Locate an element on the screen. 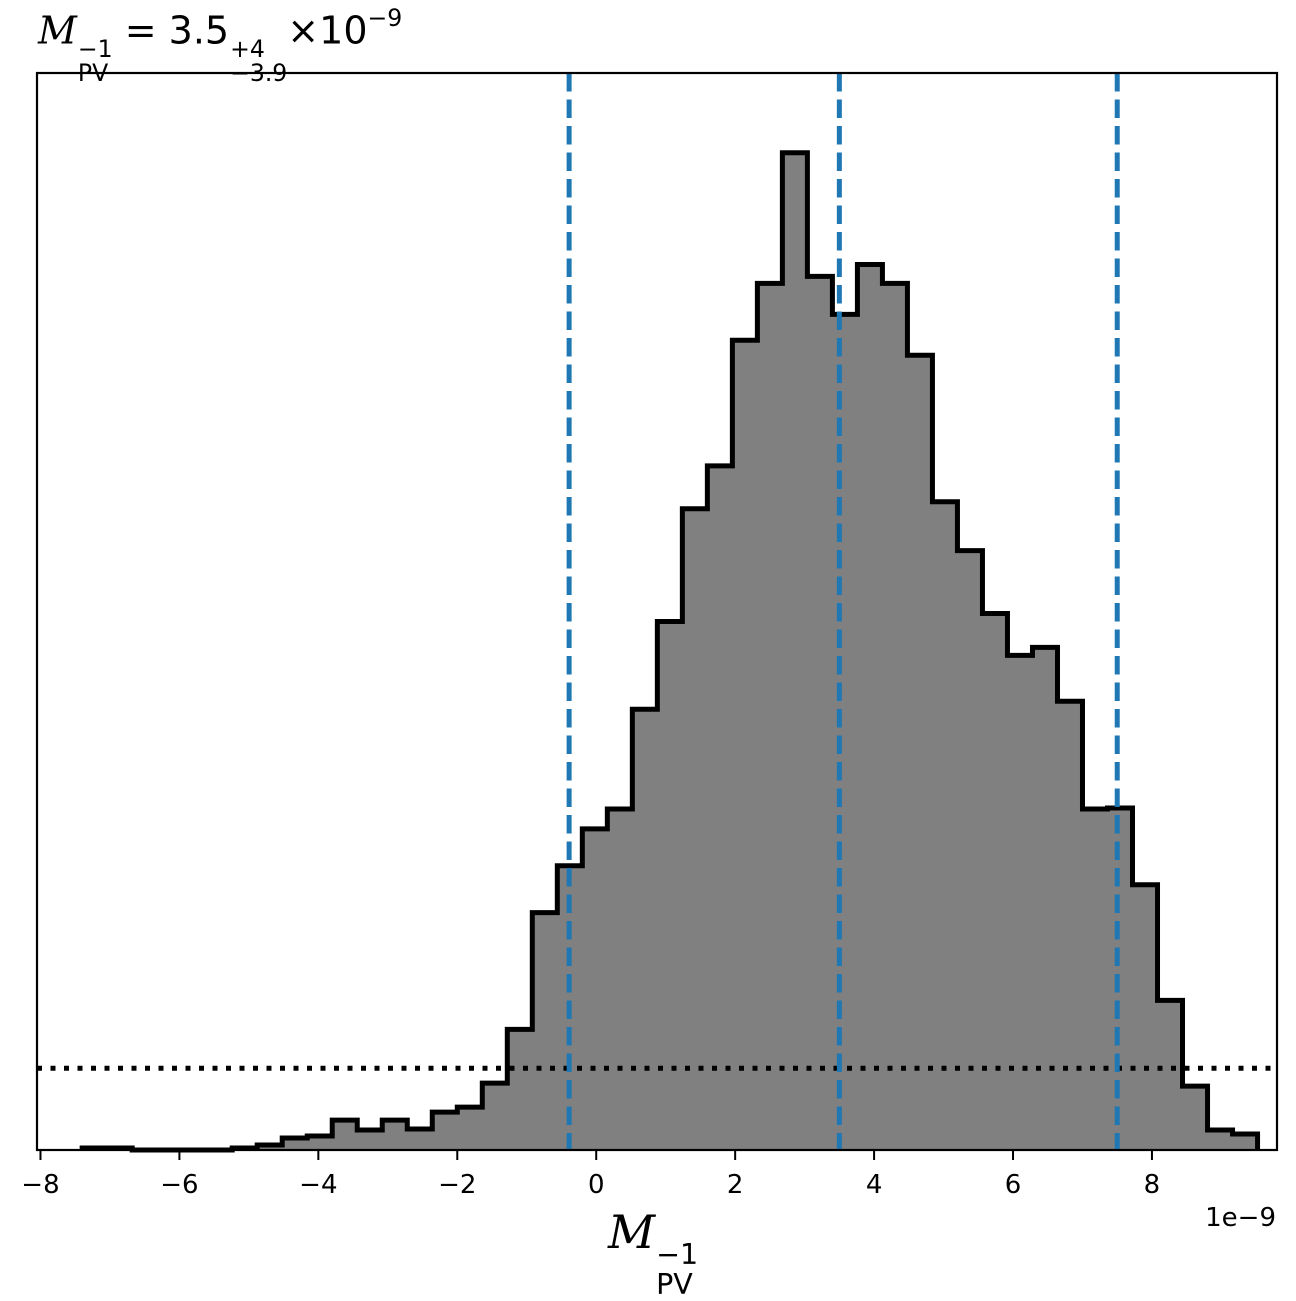  title-equals: = is located at coordinates (140, 30).